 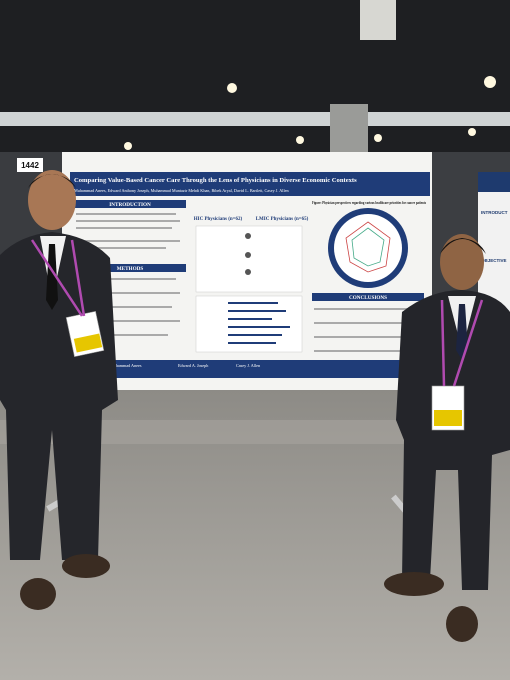 I want to click on footer-name: Muhammad Anees, so click(x=126, y=365).